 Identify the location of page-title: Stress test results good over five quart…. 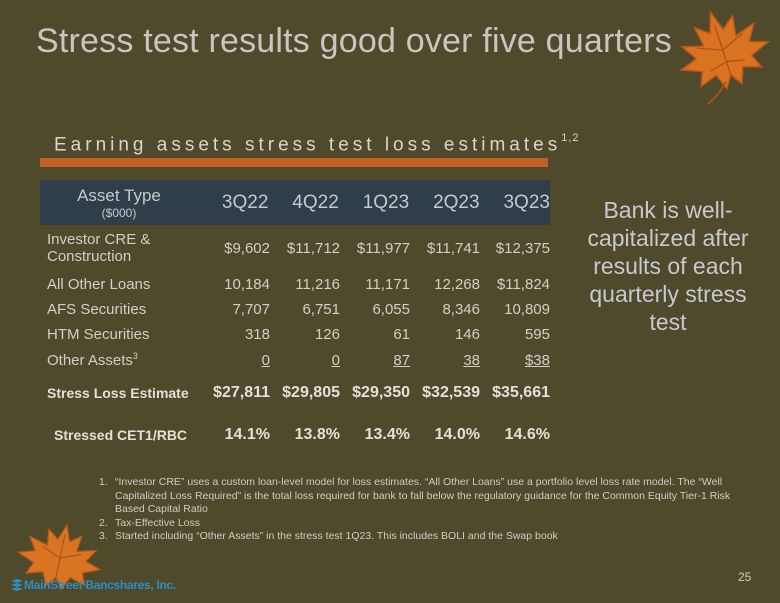
(354, 41).